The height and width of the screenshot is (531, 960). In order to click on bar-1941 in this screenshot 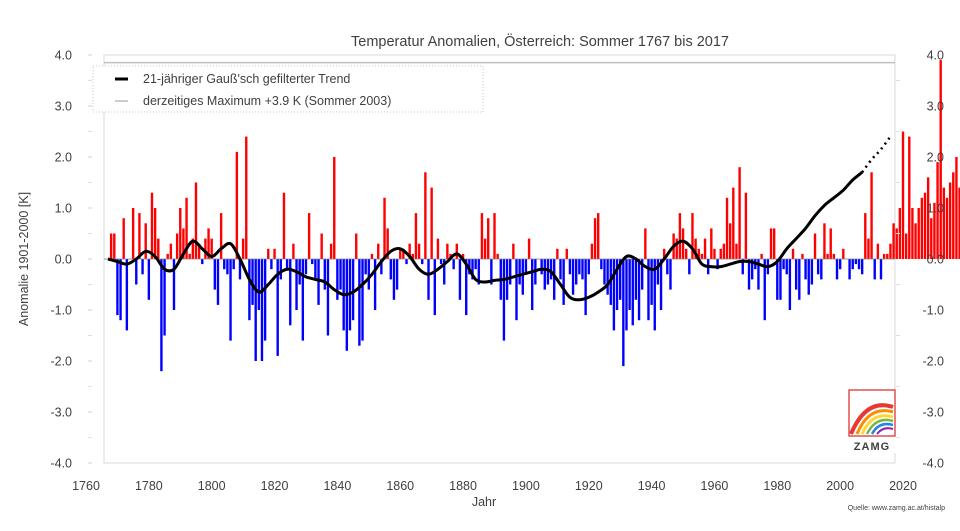, I will do `click(654, 295)`.